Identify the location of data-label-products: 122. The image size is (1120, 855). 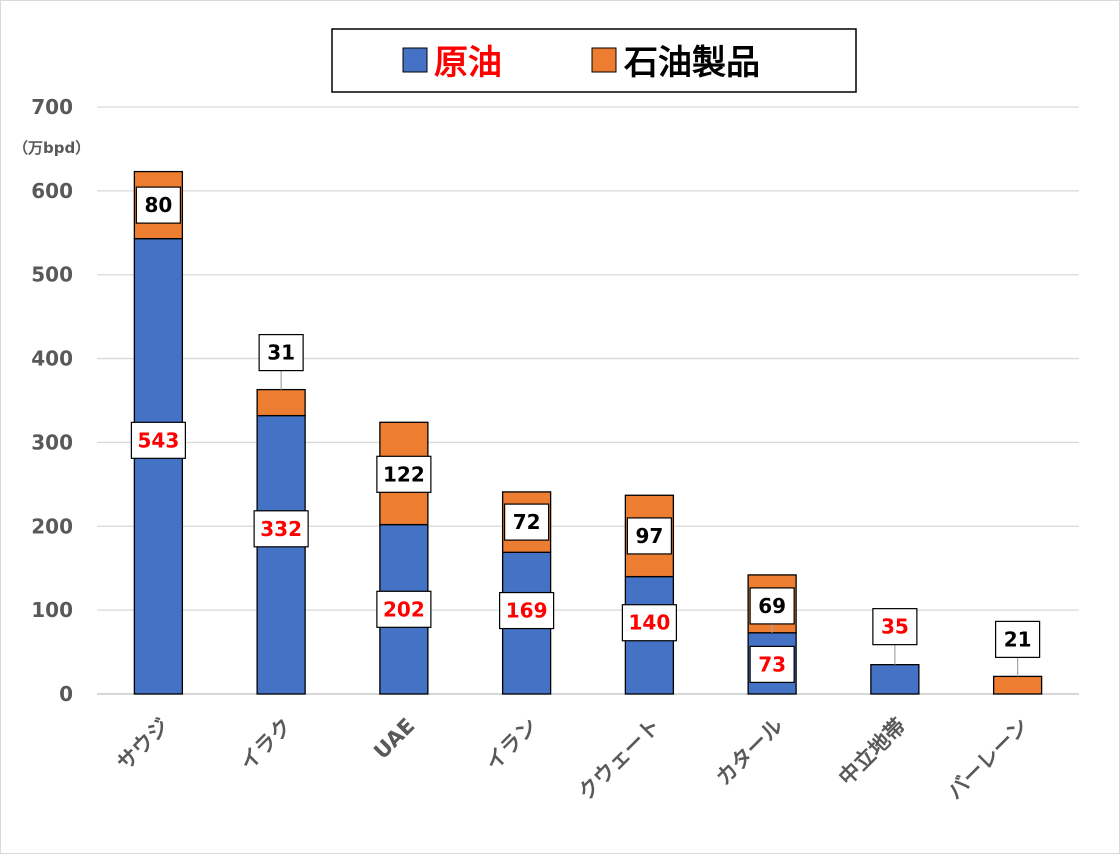
(404, 474).